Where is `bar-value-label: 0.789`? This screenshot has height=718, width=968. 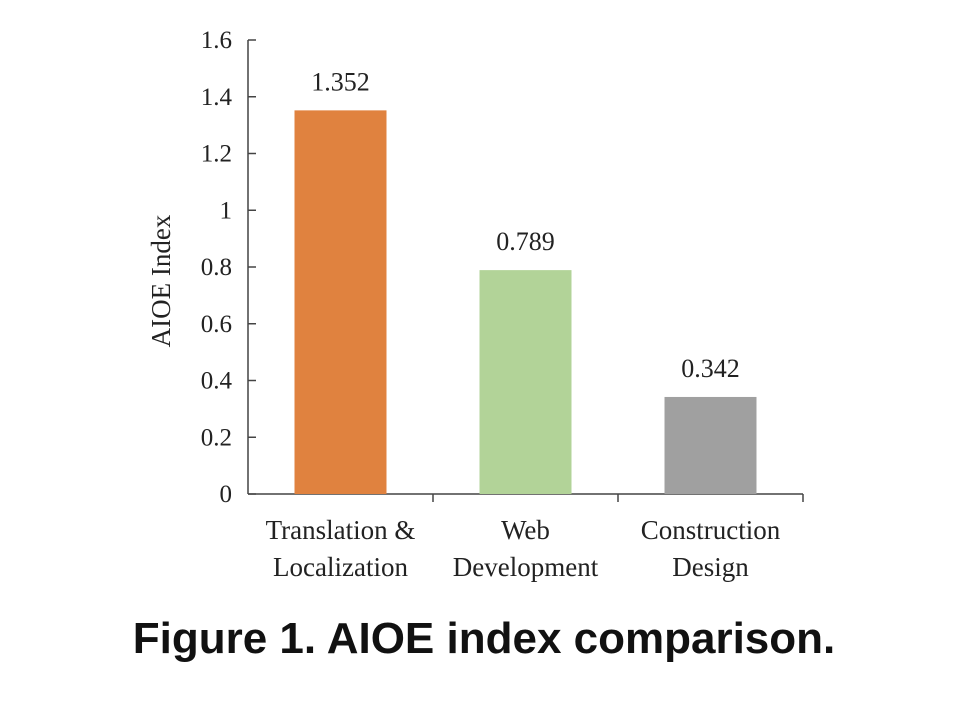 bar-value-label: 0.789 is located at coordinates (525, 241).